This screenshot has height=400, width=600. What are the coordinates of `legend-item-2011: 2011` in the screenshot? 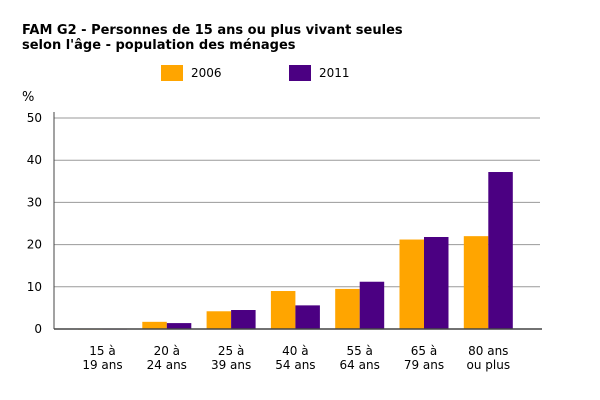 It's located at (319, 73).